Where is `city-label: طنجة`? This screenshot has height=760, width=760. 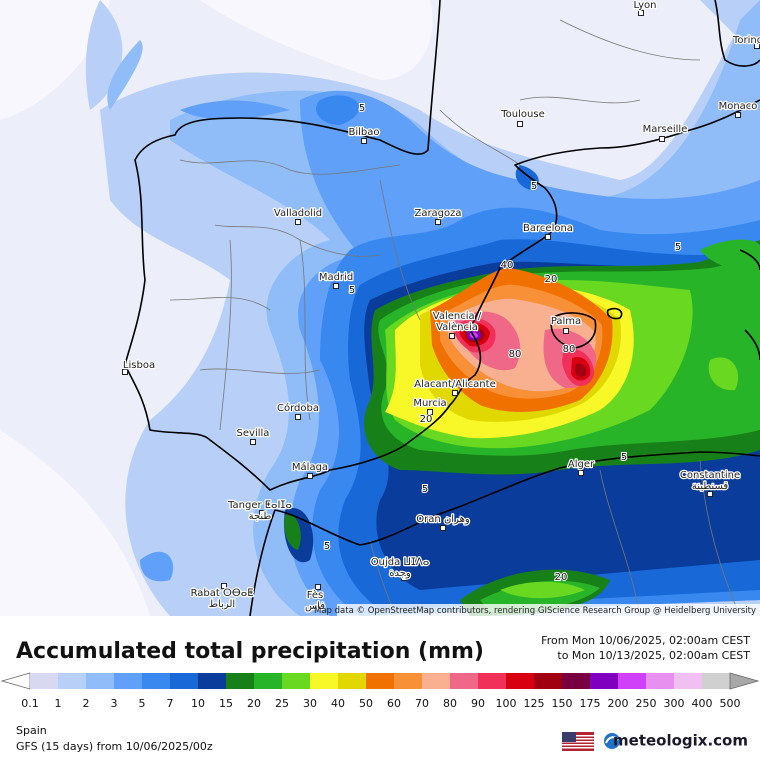 city-label: طنجة is located at coordinates (260, 516).